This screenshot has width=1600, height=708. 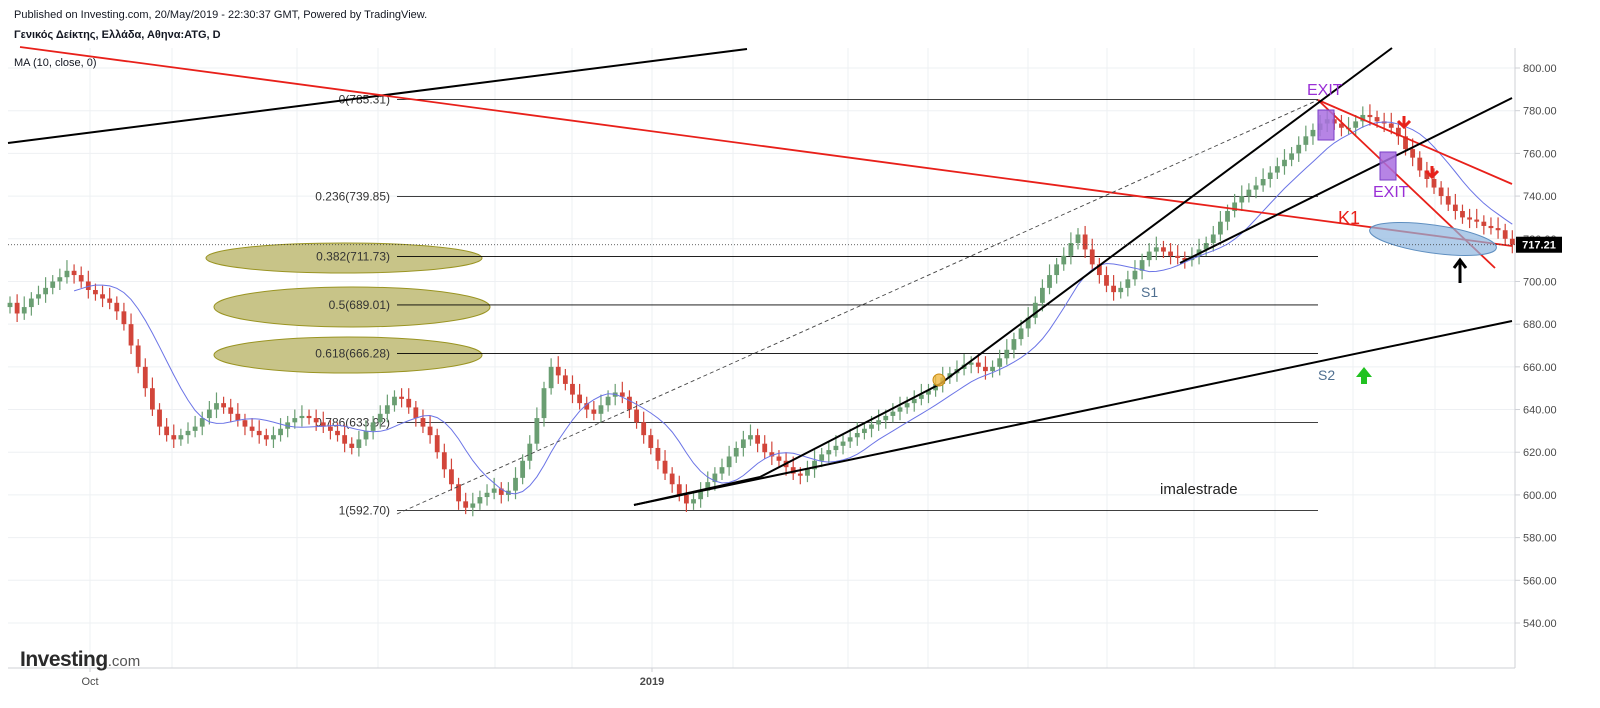 What do you see at coordinates (1149, 292) in the screenshot?
I see `s1-label: S1` at bounding box center [1149, 292].